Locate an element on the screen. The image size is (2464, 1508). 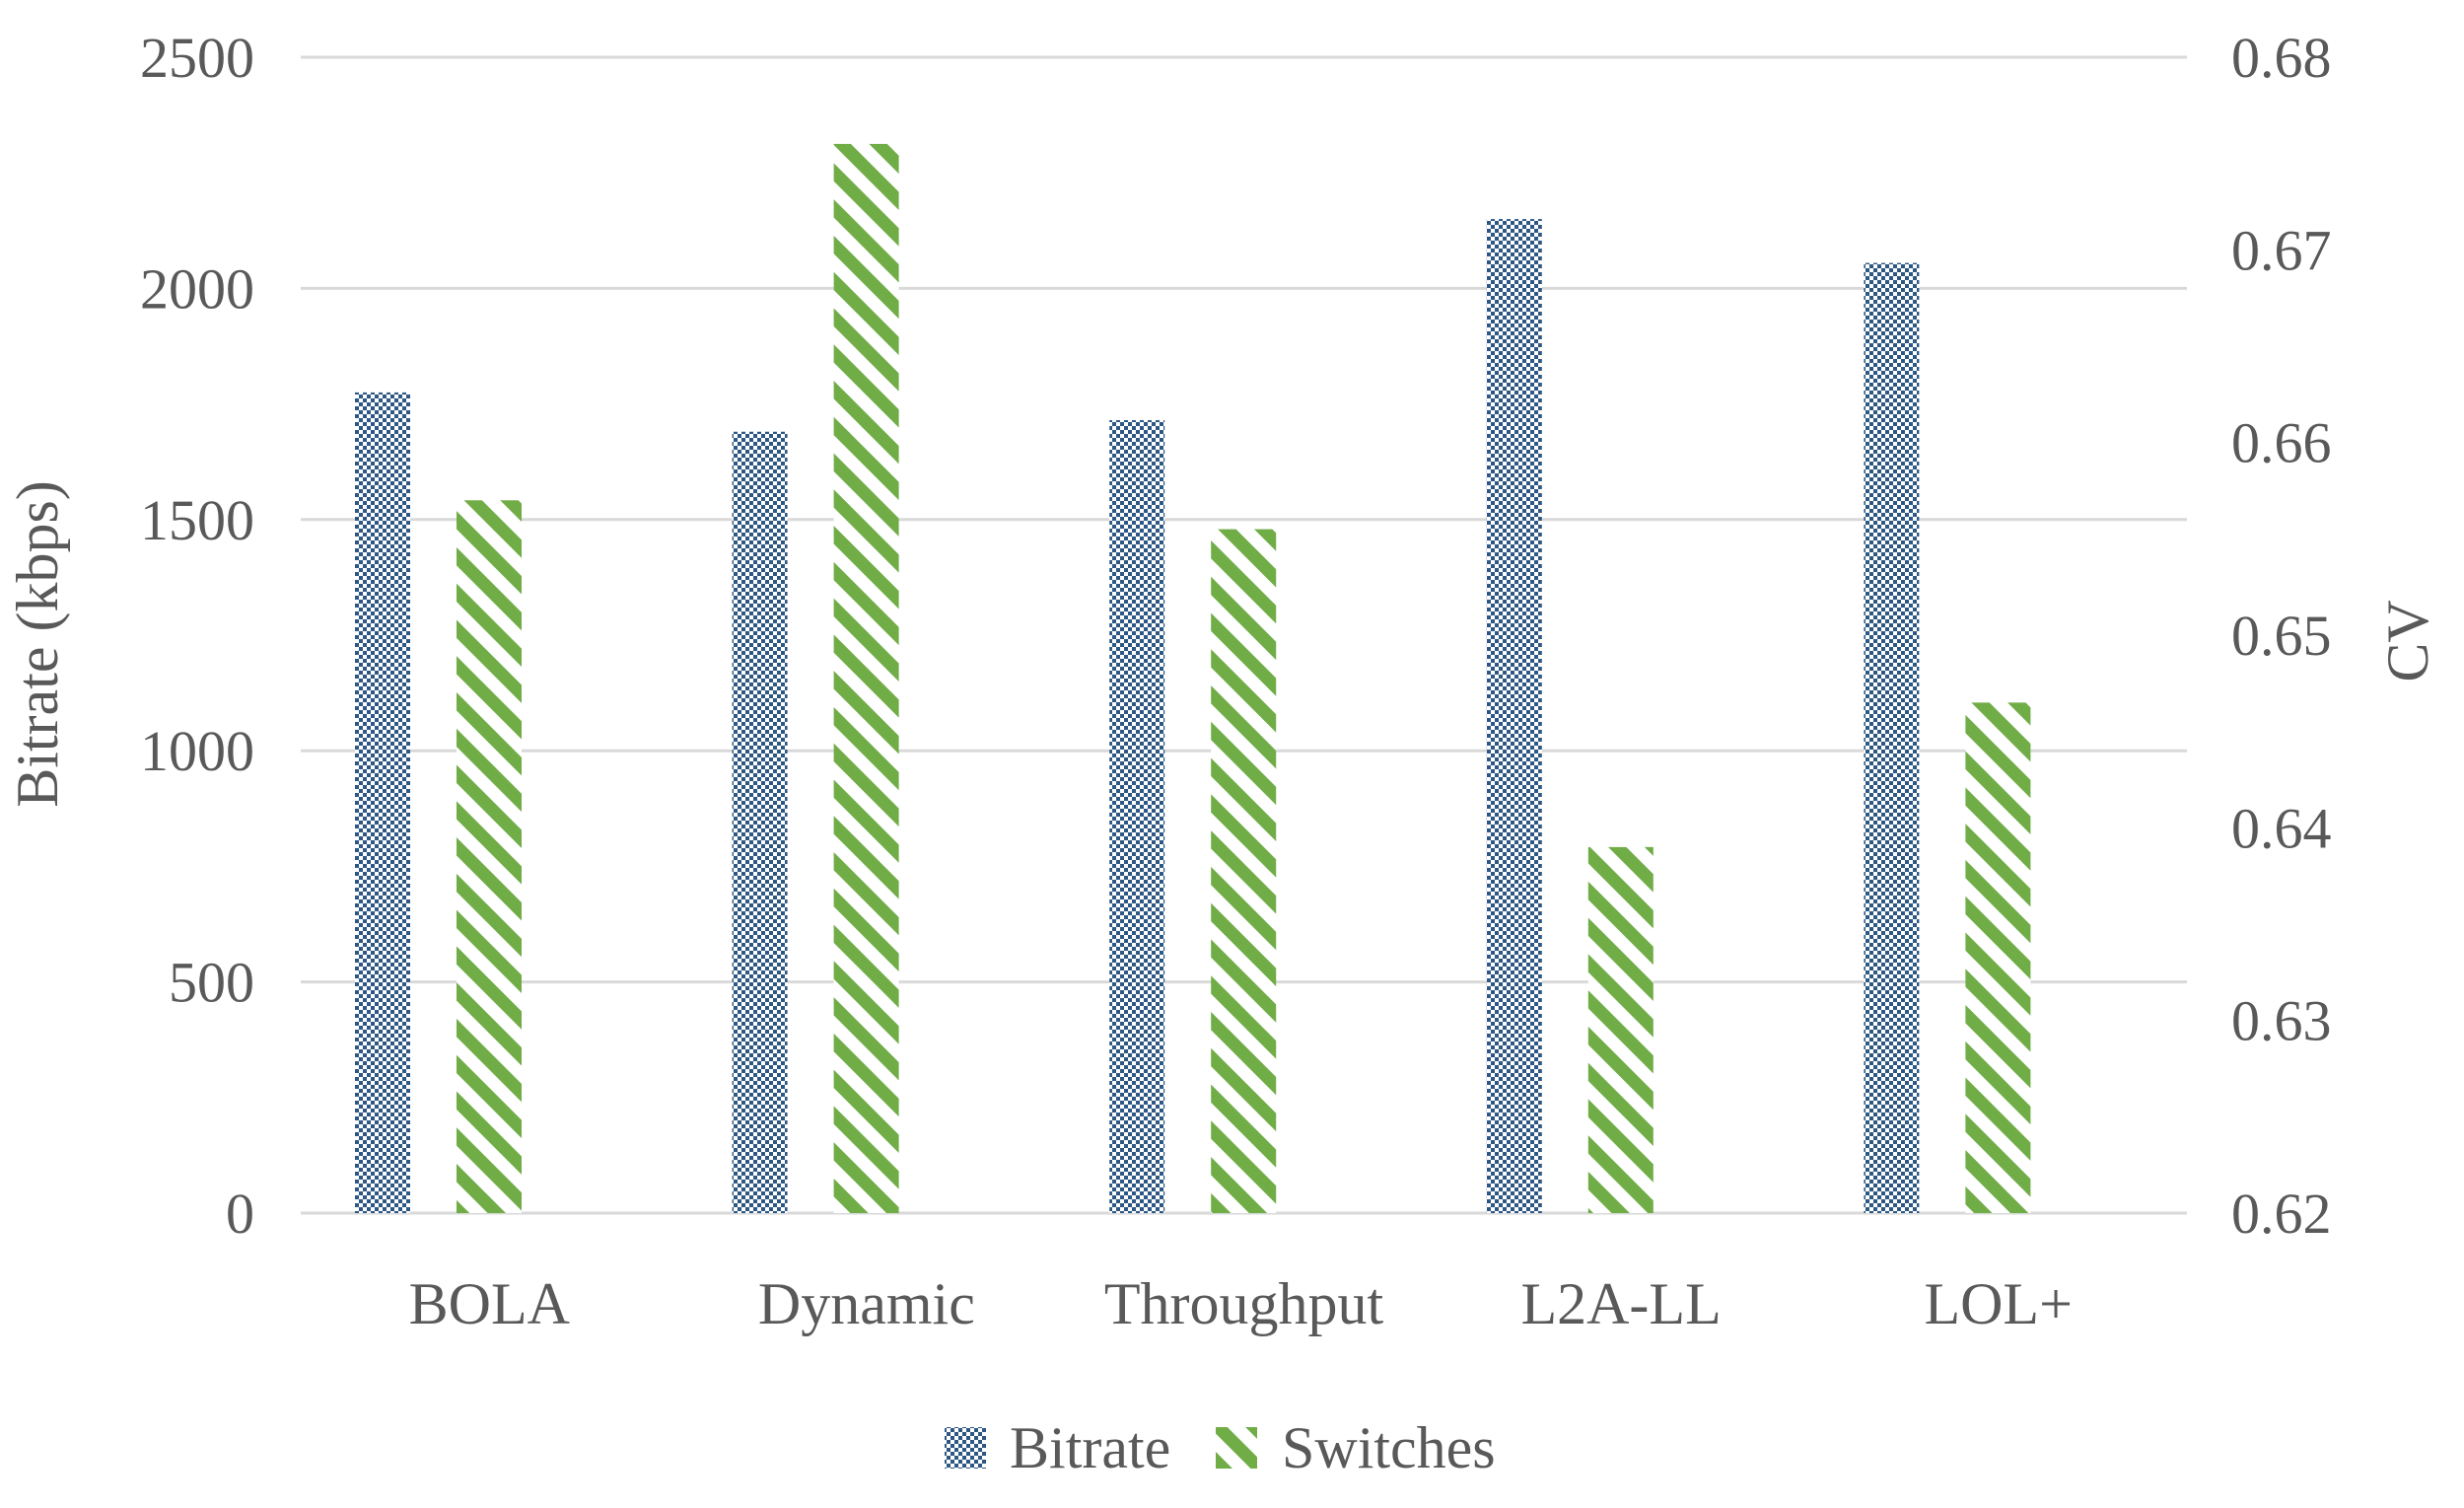
right-tick-label: 0.62 is located at coordinates (2281, 1214).